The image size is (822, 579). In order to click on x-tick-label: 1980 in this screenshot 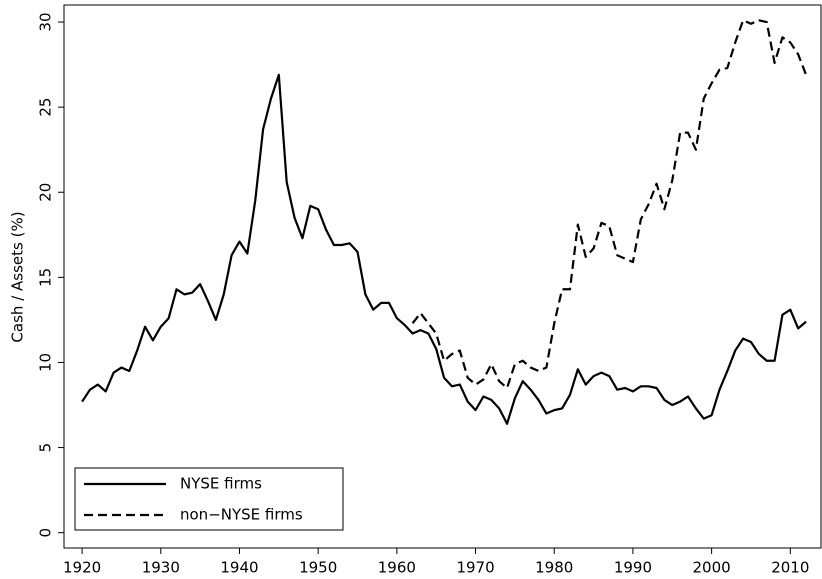, I will do `click(554, 568)`.